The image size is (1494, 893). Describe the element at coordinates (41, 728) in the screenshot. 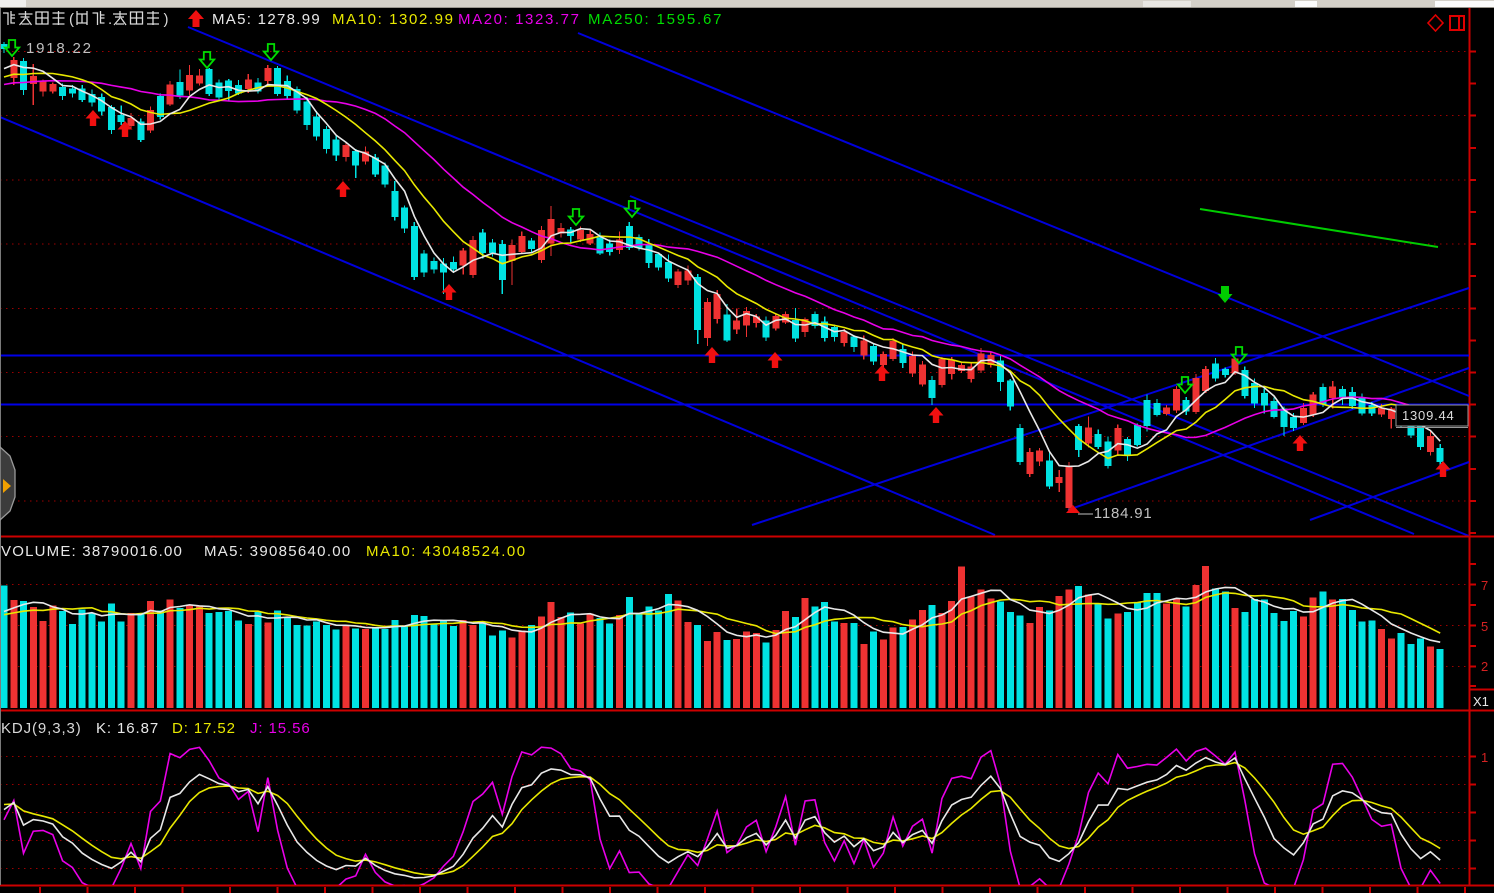

I see `svg-text: KDJ(9,3,3)` at that location.